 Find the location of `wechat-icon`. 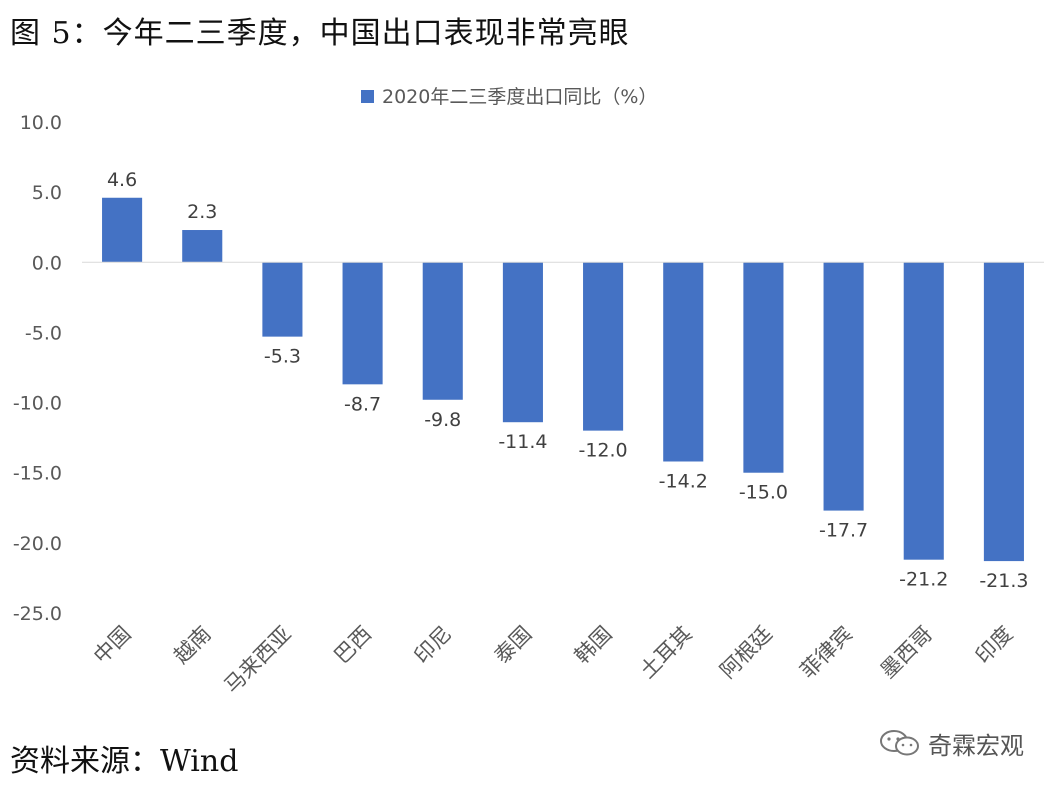

wechat-icon is located at coordinates (899, 743).